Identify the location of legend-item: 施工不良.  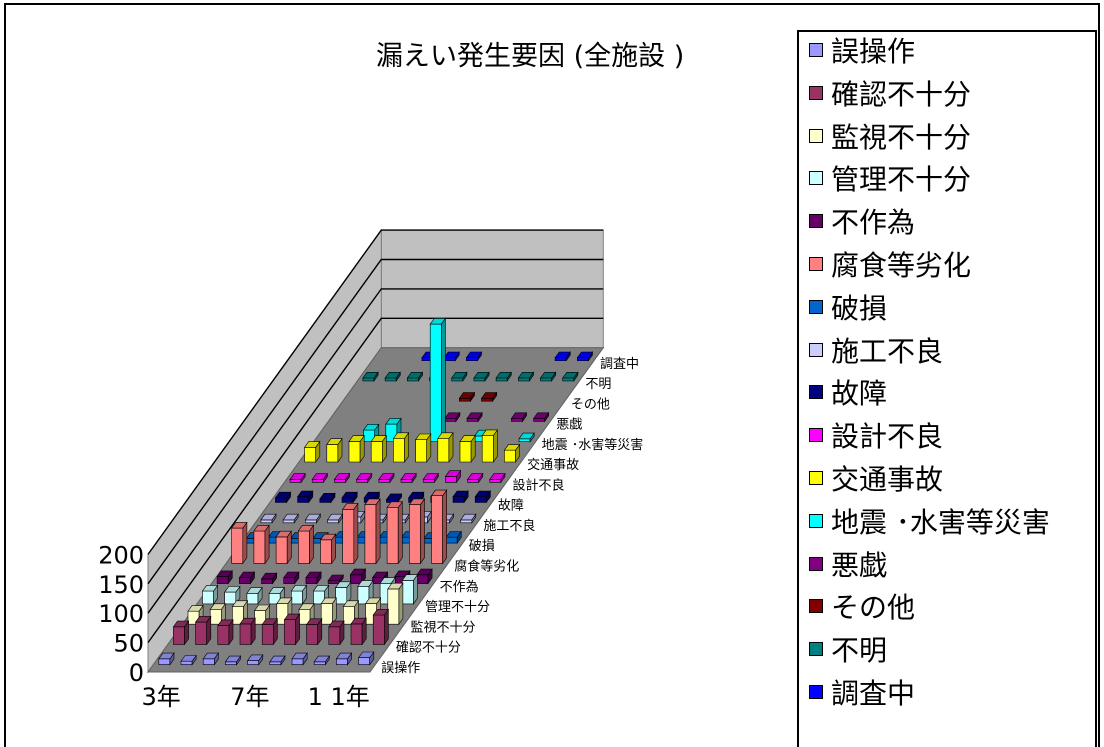
(876, 350).